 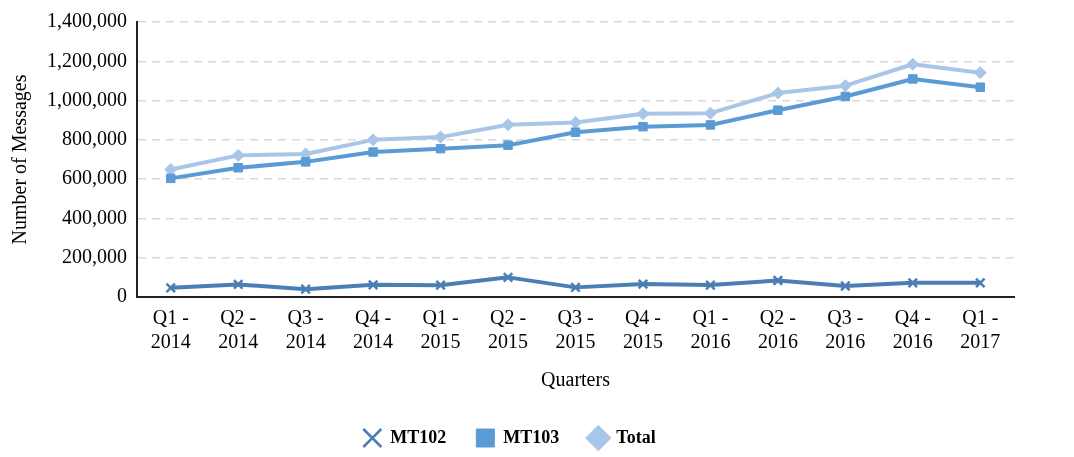 I want to click on y-tick-label: 800,000, so click(x=94, y=138).